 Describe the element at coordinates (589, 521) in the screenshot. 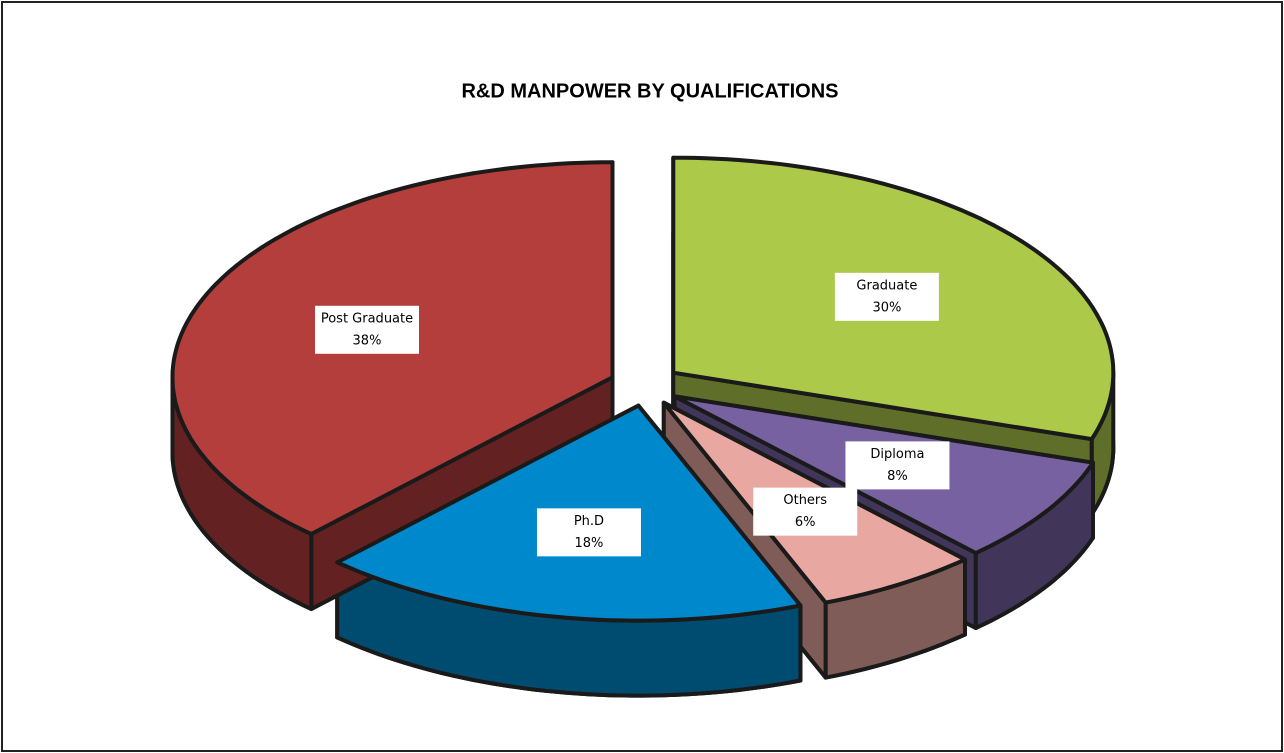

I see `category-label: Ph.D` at that location.